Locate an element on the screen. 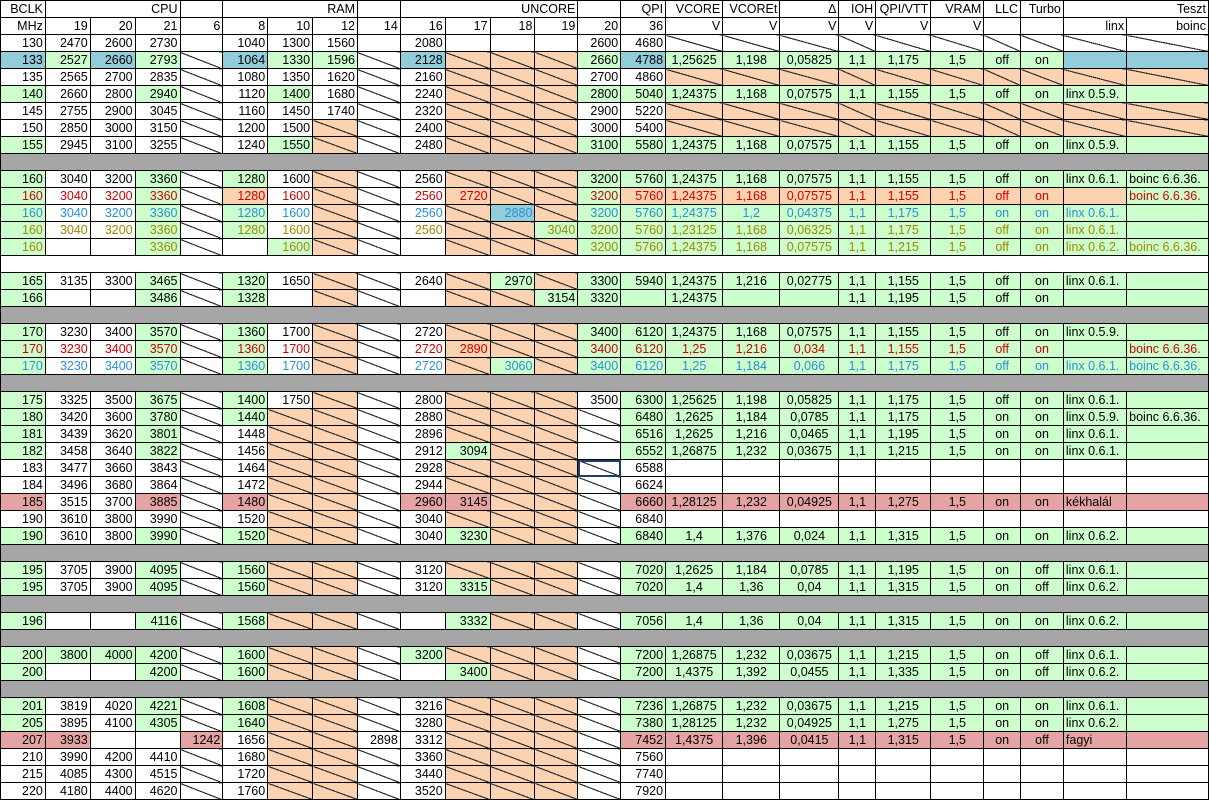 The height and width of the screenshot is (800, 1209). table-cell: 2700 is located at coordinates (112, 77).